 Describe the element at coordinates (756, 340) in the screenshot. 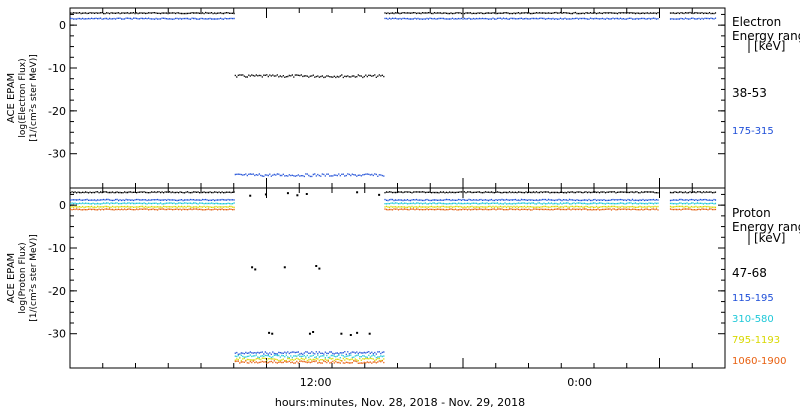

I see `legend-entry: 795-1193` at that location.